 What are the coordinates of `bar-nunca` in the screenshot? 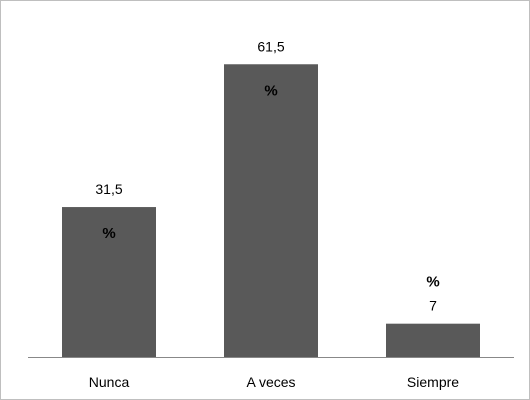 It's located at (109, 282).